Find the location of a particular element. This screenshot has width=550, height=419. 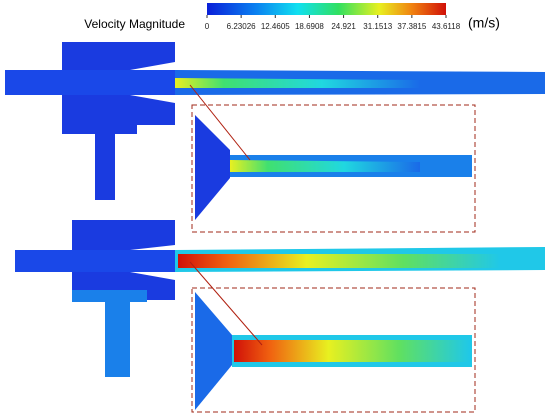

tick-label: 43.6118 is located at coordinates (446, 26).